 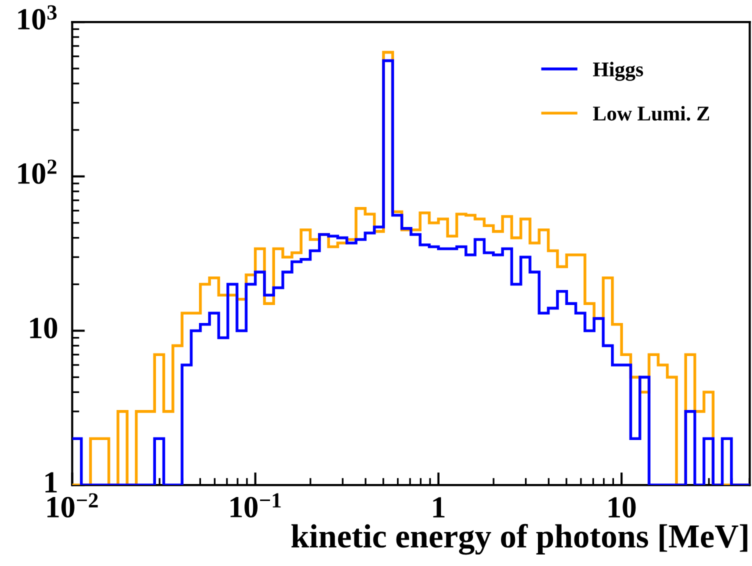 What do you see at coordinates (72, 505) in the screenshot?
I see `x-tick-label: 10$^{−2}$` at bounding box center [72, 505].